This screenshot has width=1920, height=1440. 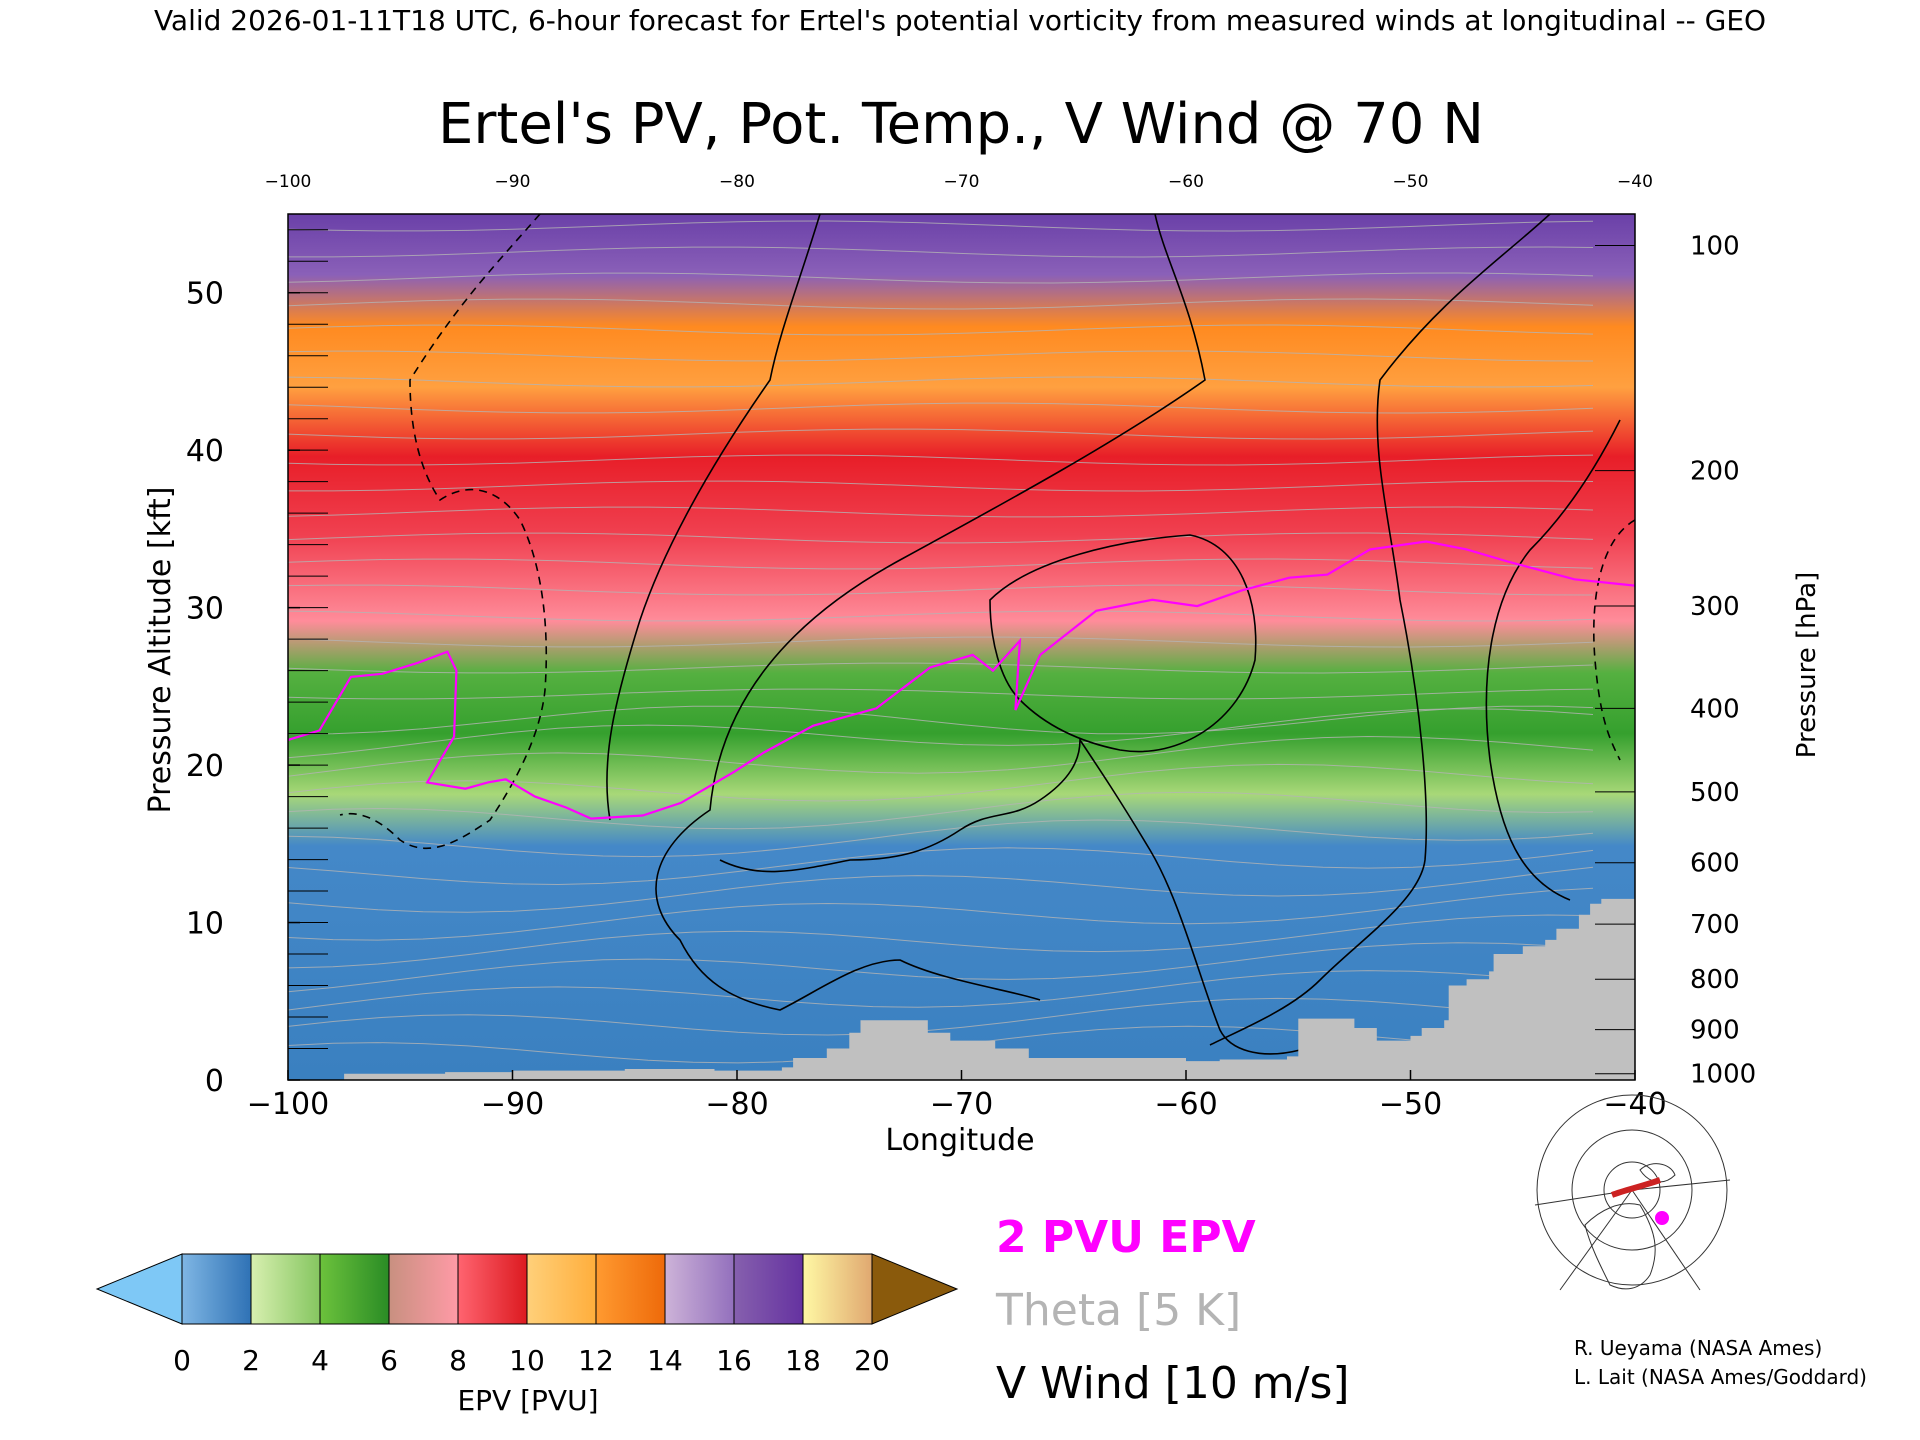 What do you see at coordinates (1662, 1218) in the screenshot?
I see `location-marker` at bounding box center [1662, 1218].